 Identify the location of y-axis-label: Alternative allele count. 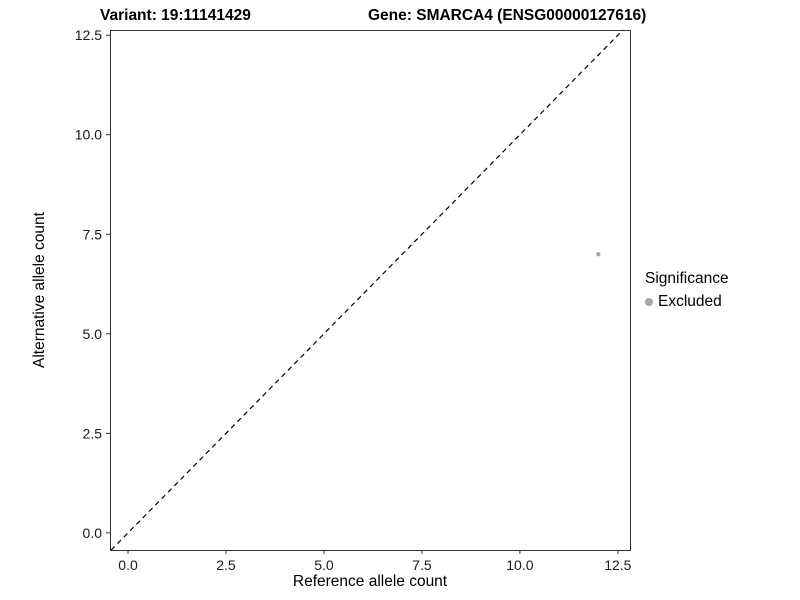
(39, 290).